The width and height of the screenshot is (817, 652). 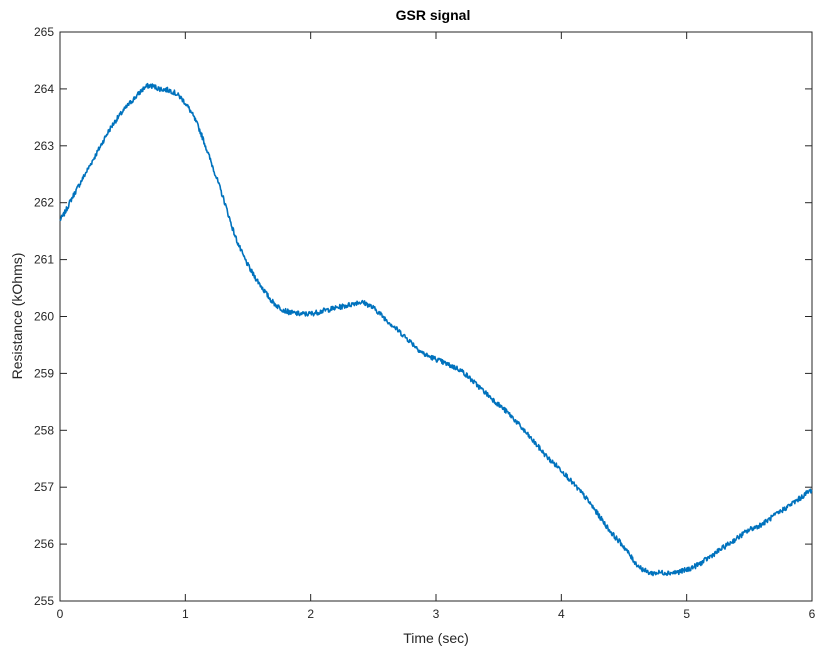 What do you see at coordinates (44, 89) in the screenshot?
I see `y-tick-label: 264` at bounding box center [44, 89].